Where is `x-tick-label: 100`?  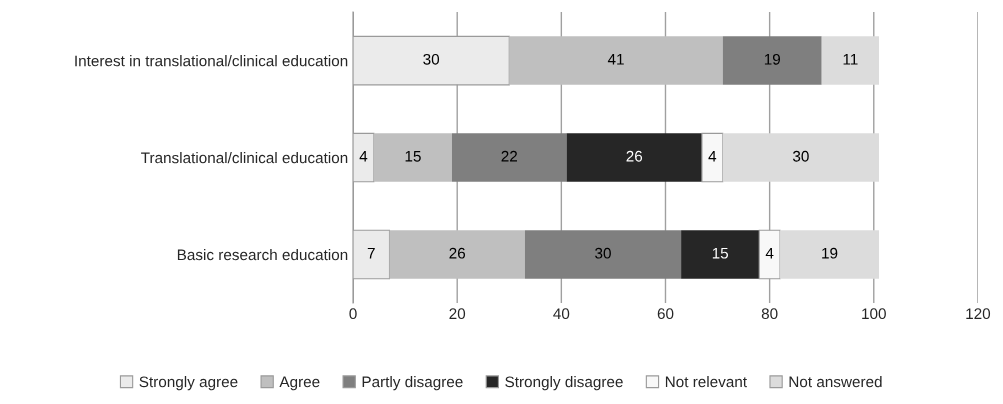
x-tick-label: 100 is located at coordinates (874, 314).